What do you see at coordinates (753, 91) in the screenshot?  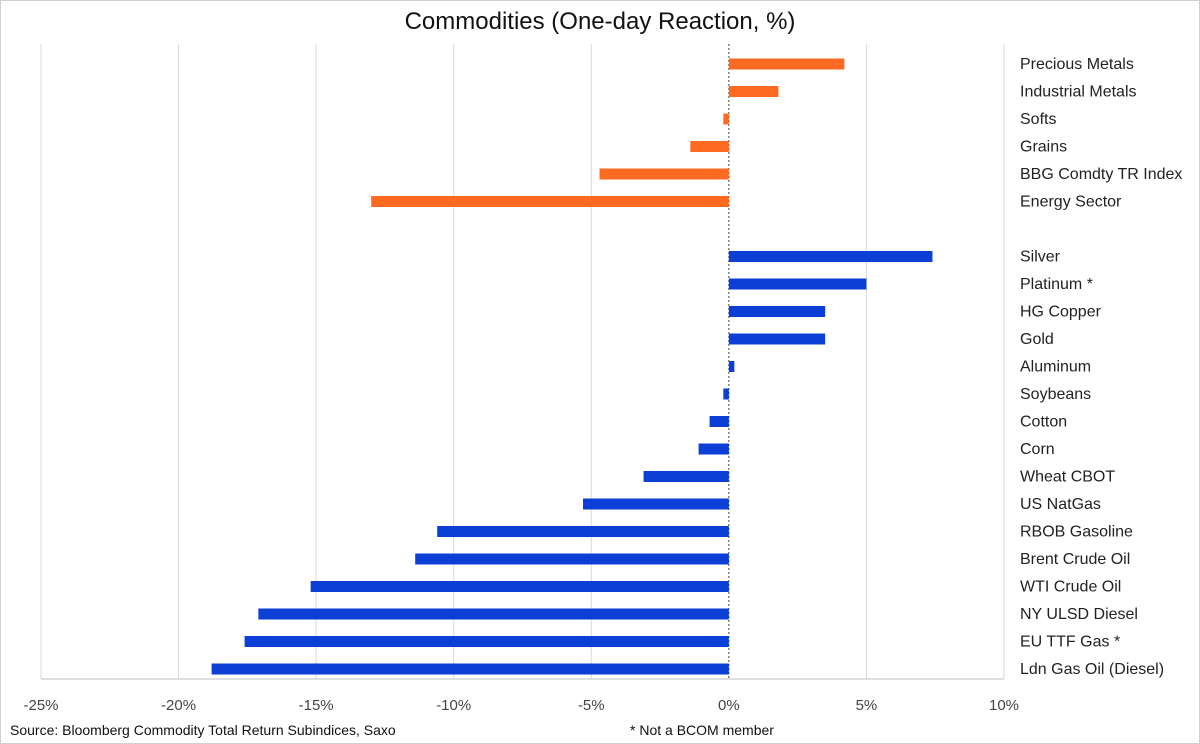 I see `bar-industrial-metals` at bounding box center [753, 91].